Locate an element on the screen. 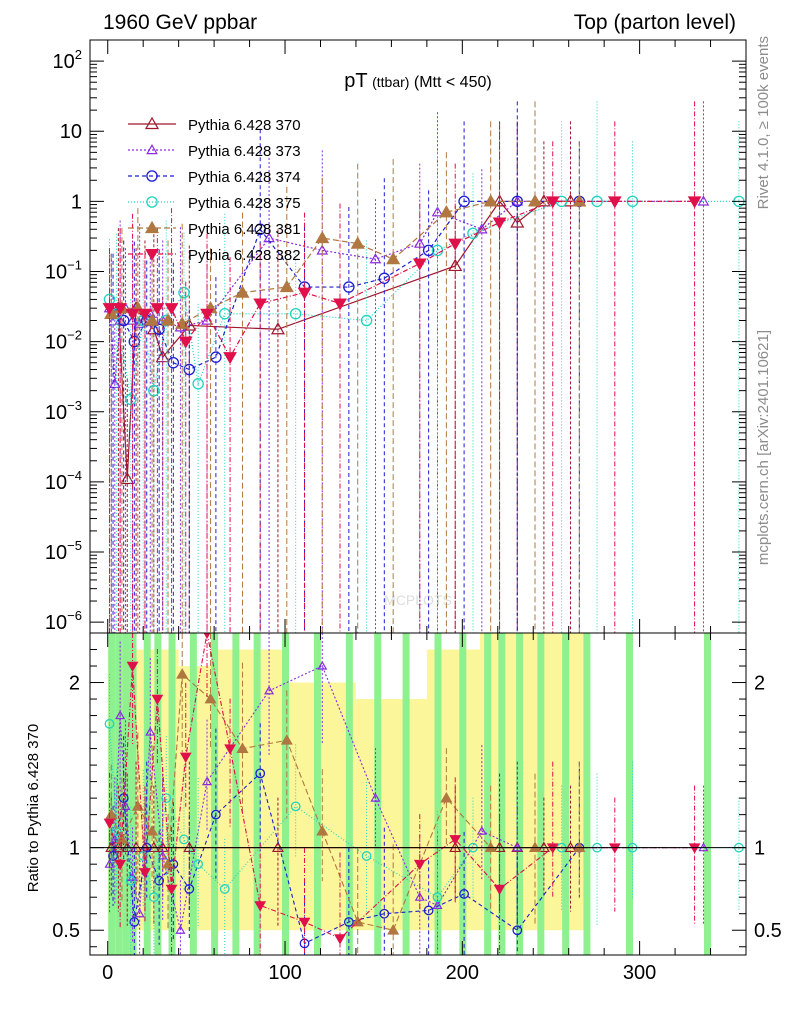 The image size is (786, 1024). ratio-y-tick-label: 0.5 is located at coordinates (66, 931).